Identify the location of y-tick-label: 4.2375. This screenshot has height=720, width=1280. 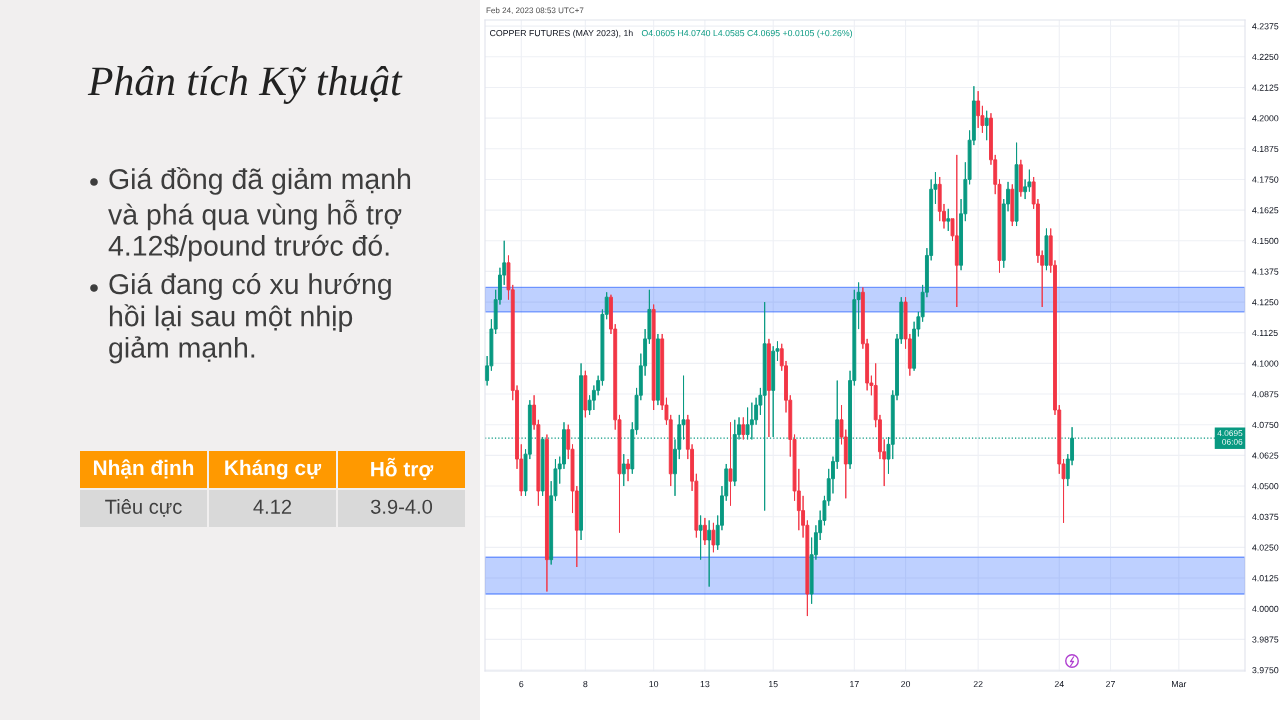
(1265, 26).